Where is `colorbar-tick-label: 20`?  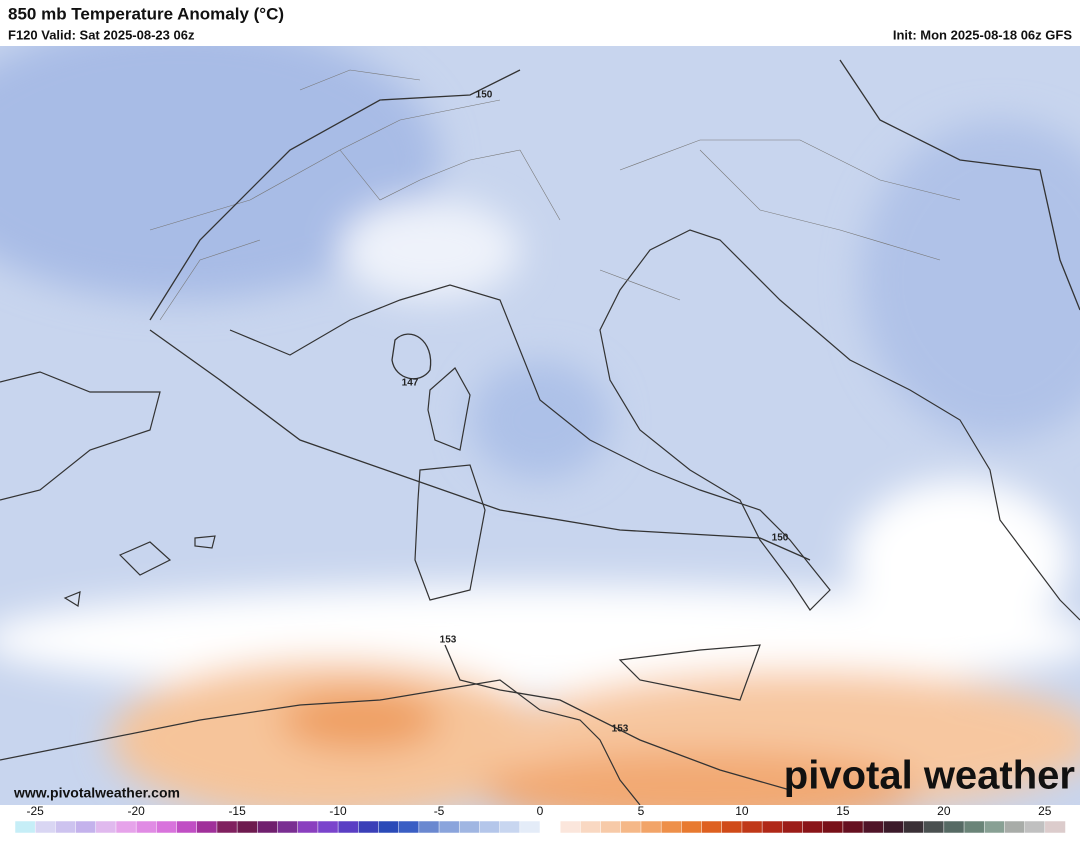 colorbar-tick-label: 20 is located at coordinates (944, 811).